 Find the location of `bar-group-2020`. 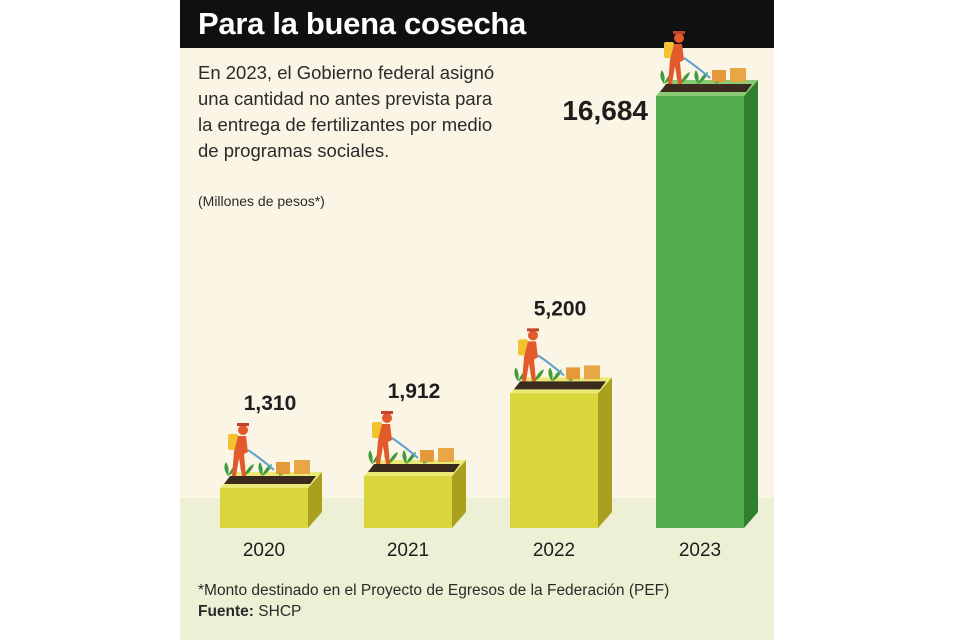

bar-group-2020 is located at coordinates (271, 500).